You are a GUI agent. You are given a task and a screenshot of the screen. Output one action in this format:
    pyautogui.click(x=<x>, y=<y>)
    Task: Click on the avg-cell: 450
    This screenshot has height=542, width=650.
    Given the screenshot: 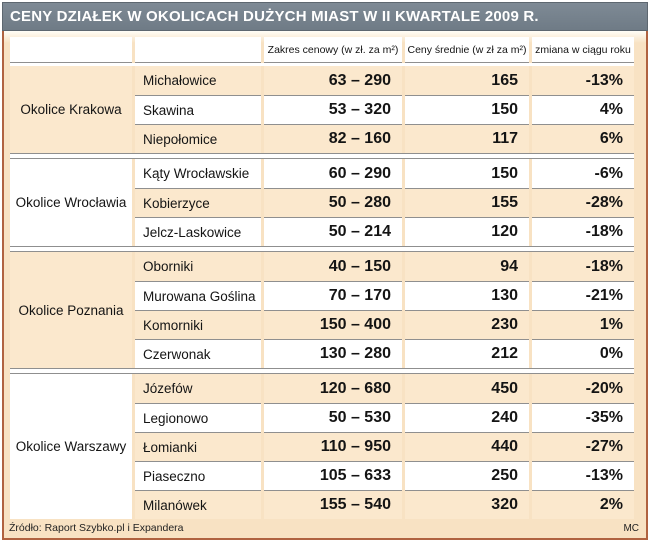 What is the action you would take?
    pyautogui.click(x=467, y=388)
    